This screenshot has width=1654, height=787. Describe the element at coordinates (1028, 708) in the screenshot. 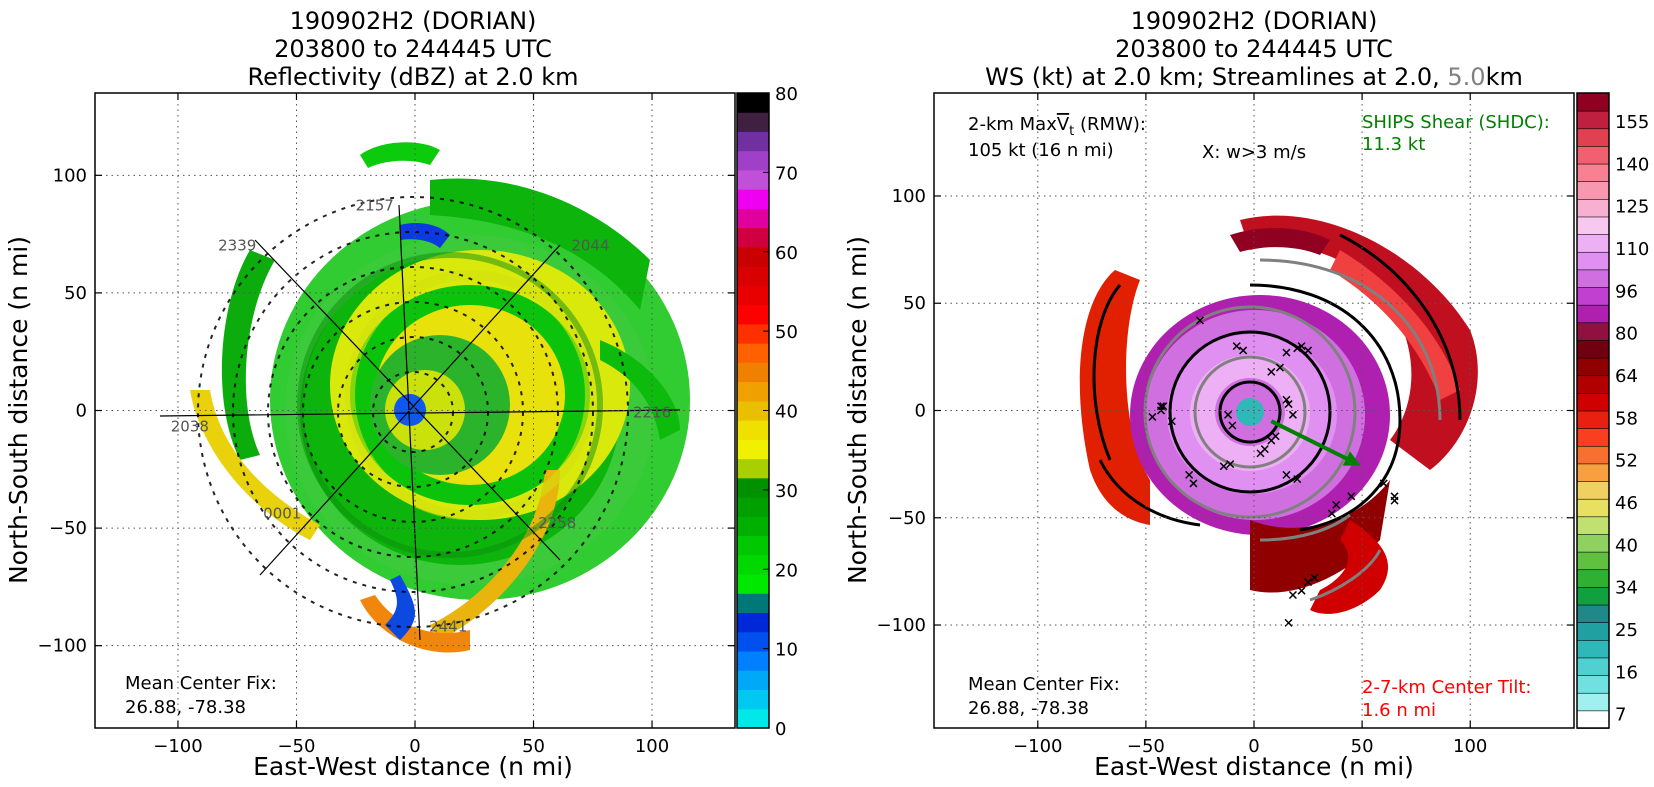

I see `right-center-fix-line2: 26.88, -78.38` at that location.